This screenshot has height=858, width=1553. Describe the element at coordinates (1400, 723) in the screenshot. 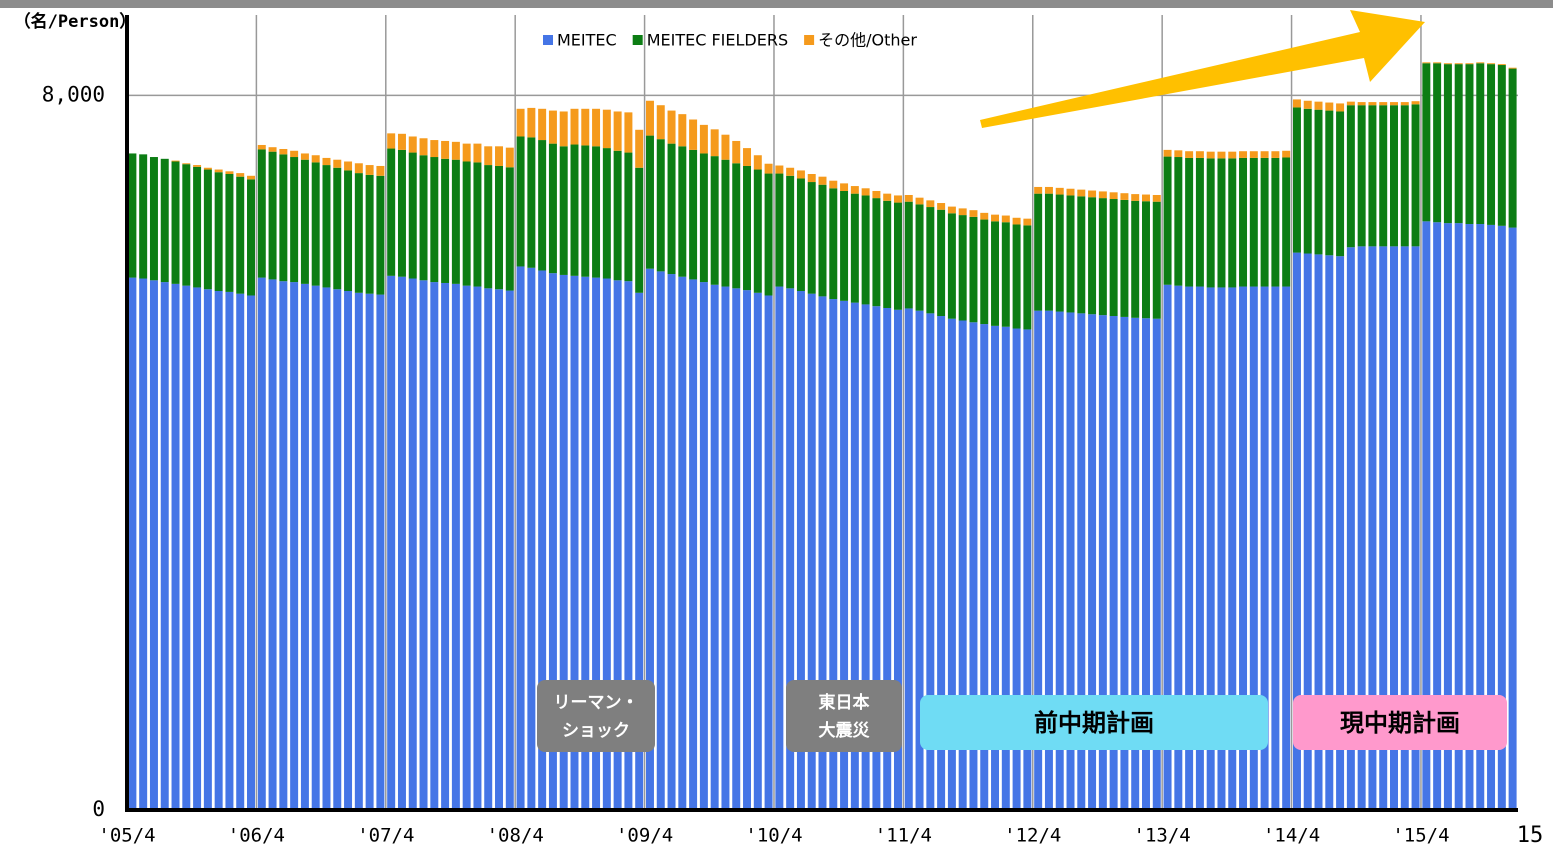

I see `current-plan-text: 現中期計画` at that location.